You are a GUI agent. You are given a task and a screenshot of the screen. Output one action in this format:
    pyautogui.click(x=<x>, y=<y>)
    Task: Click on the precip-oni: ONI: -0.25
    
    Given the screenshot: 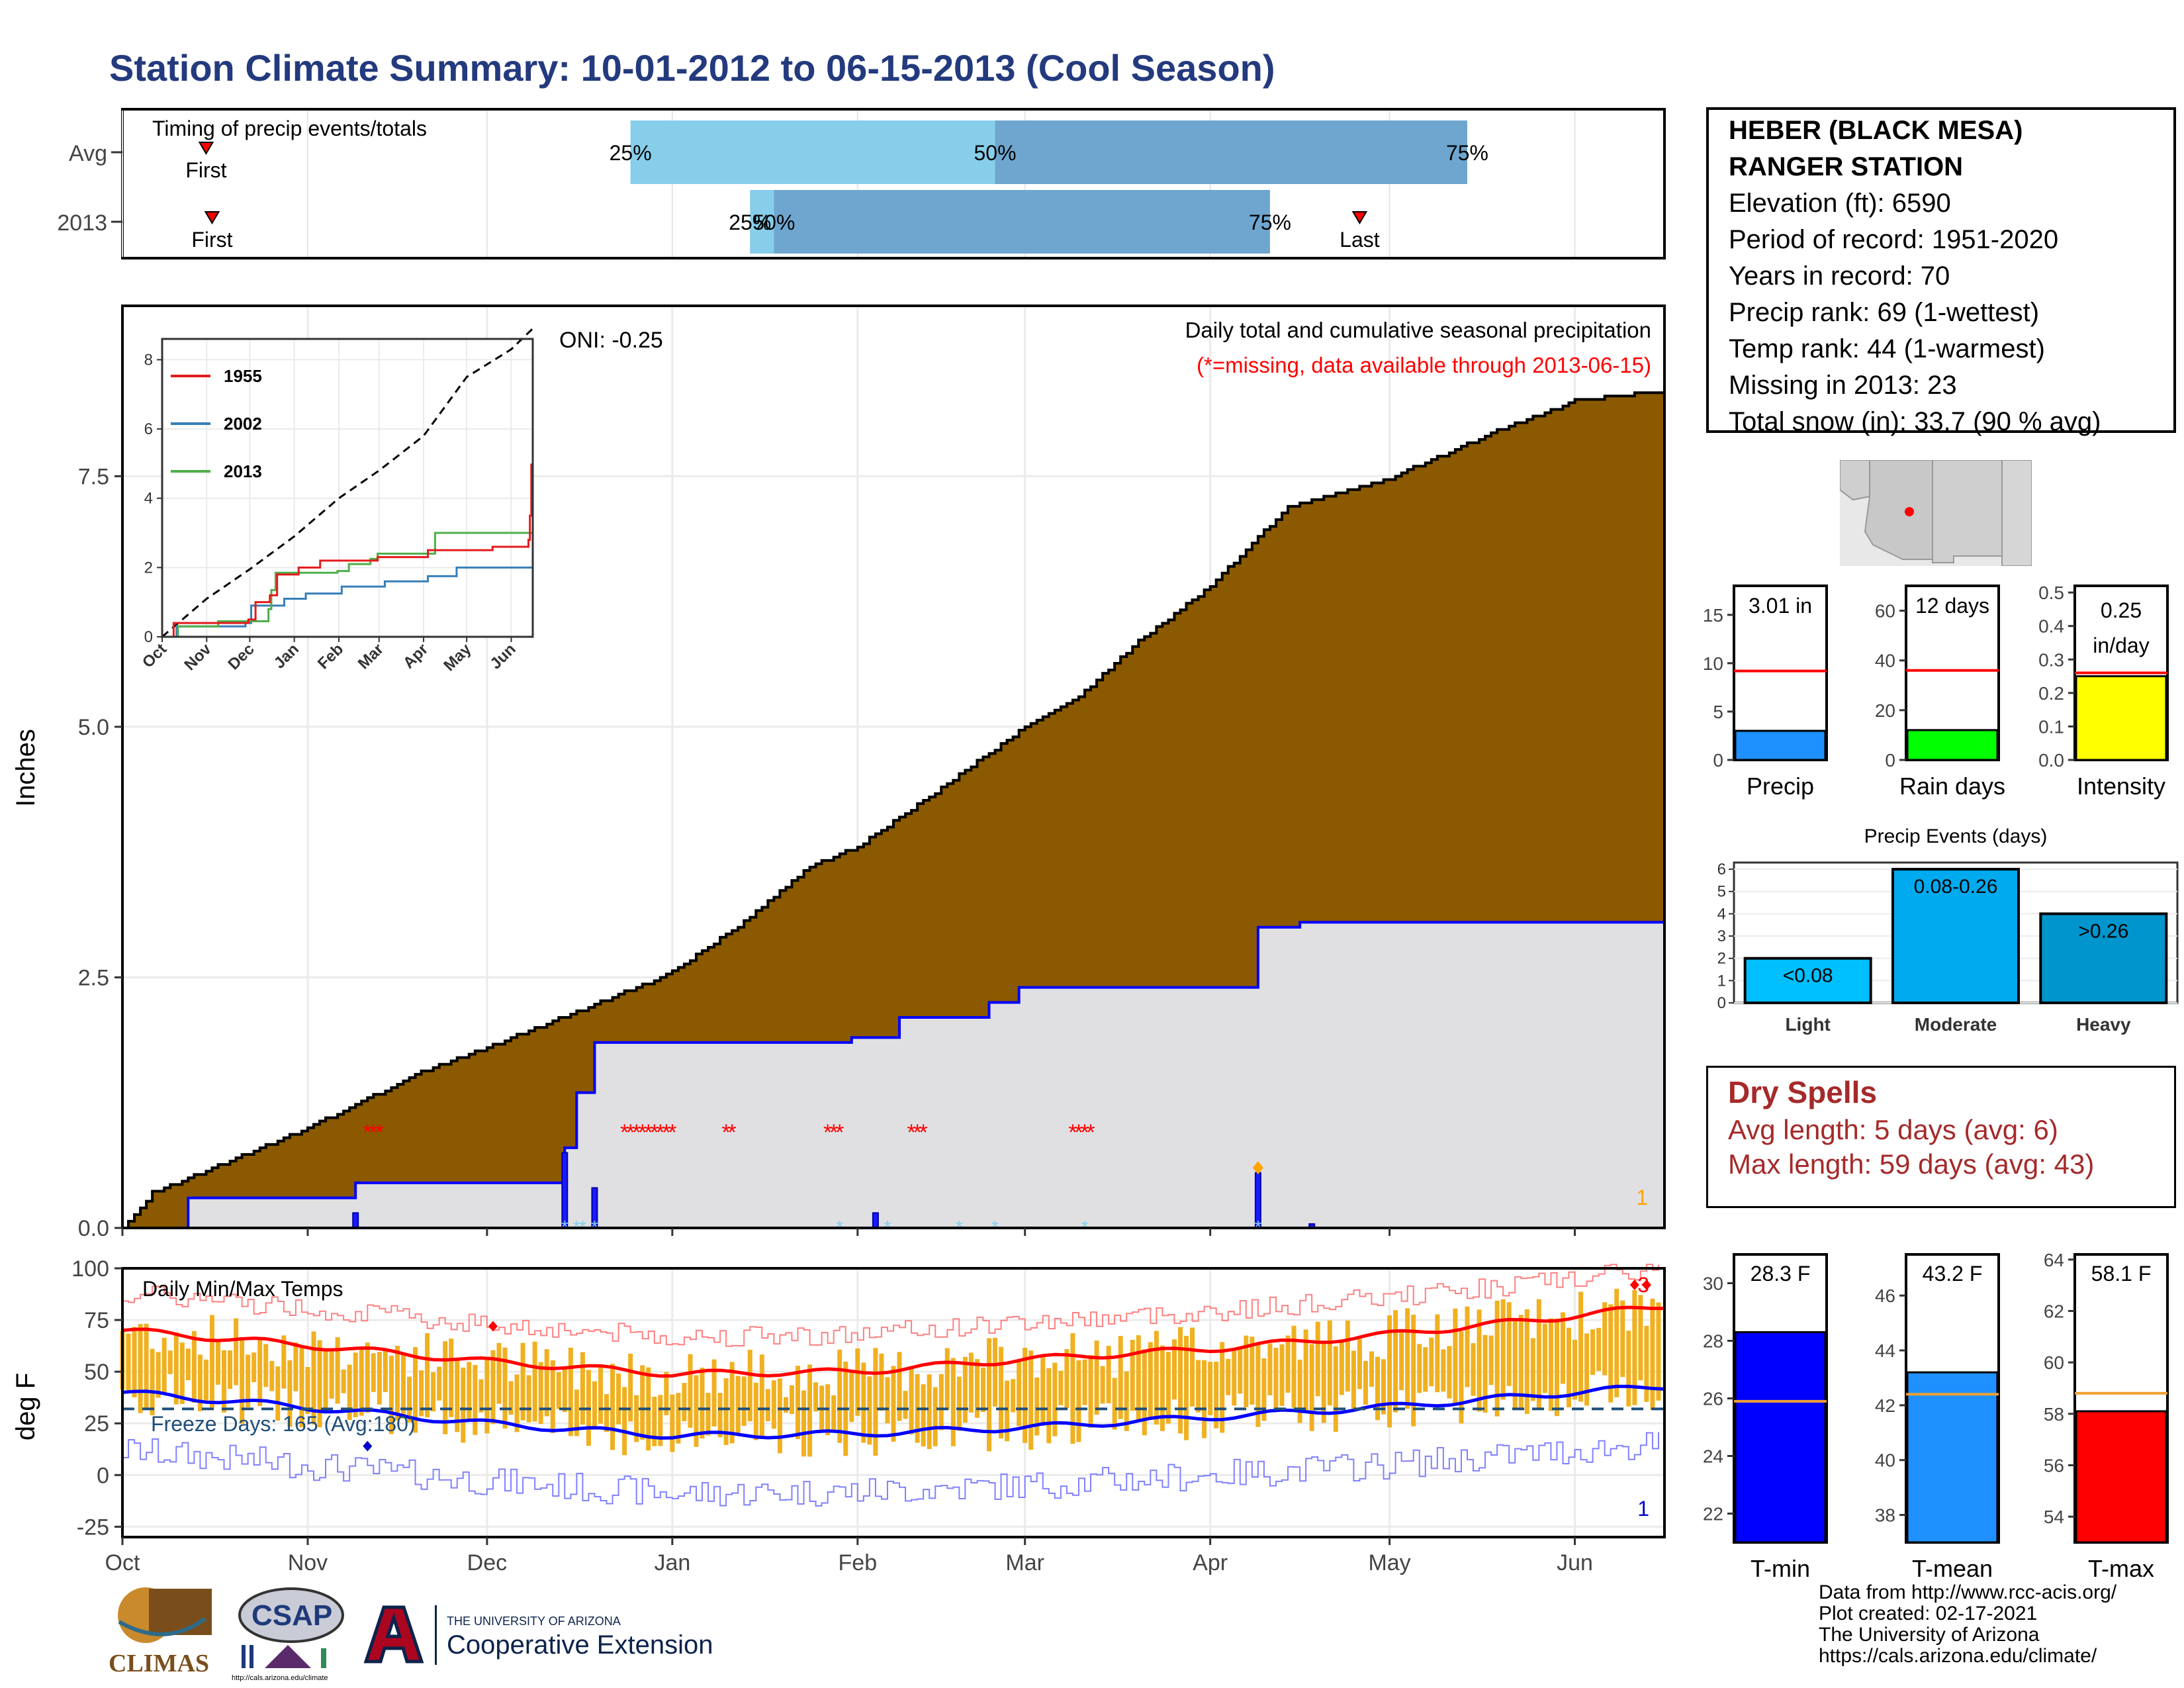 What is the action you would take?
    pyautogui.click(x=611, y=341)
    